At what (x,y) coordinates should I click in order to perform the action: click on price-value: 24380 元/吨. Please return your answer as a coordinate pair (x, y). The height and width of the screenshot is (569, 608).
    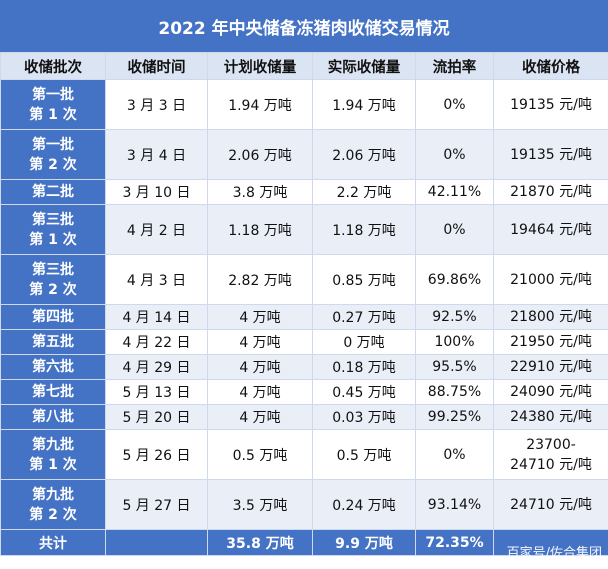
    Looking at the image, I should click on (551, 417).